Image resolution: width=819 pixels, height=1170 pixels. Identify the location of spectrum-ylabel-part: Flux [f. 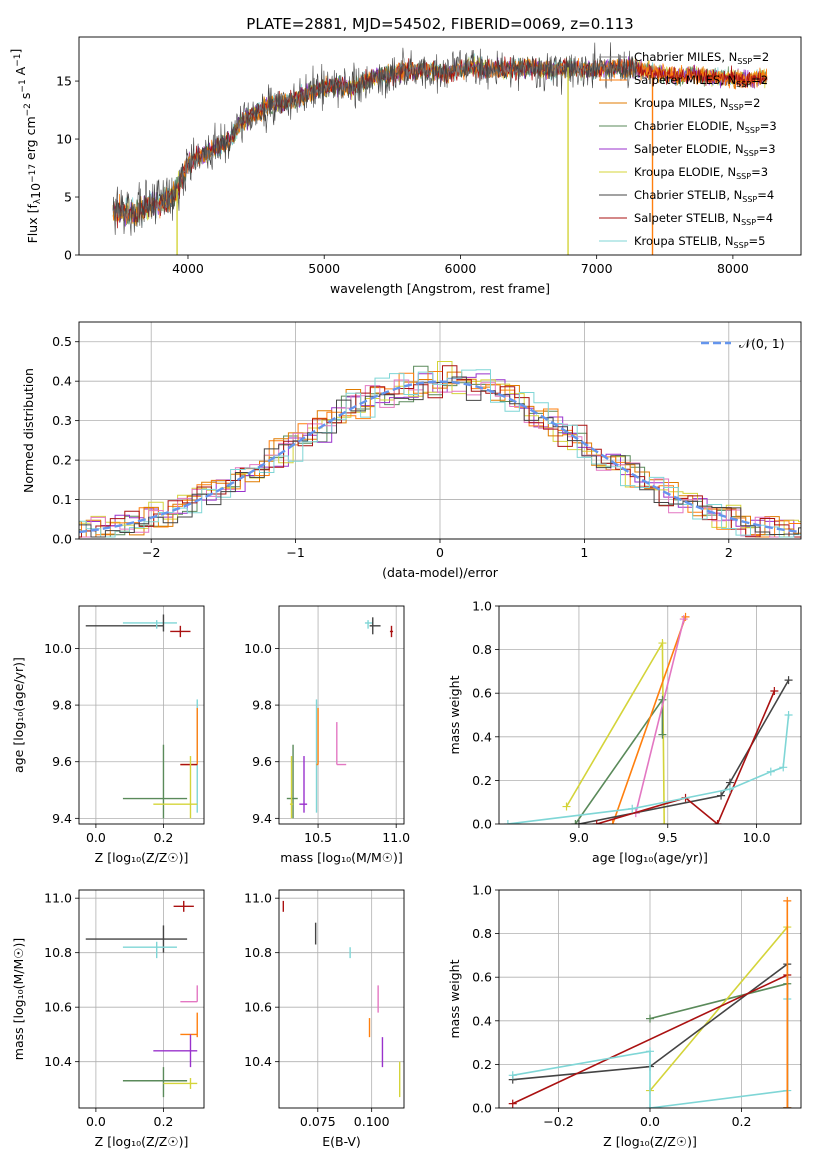
(32, 224).